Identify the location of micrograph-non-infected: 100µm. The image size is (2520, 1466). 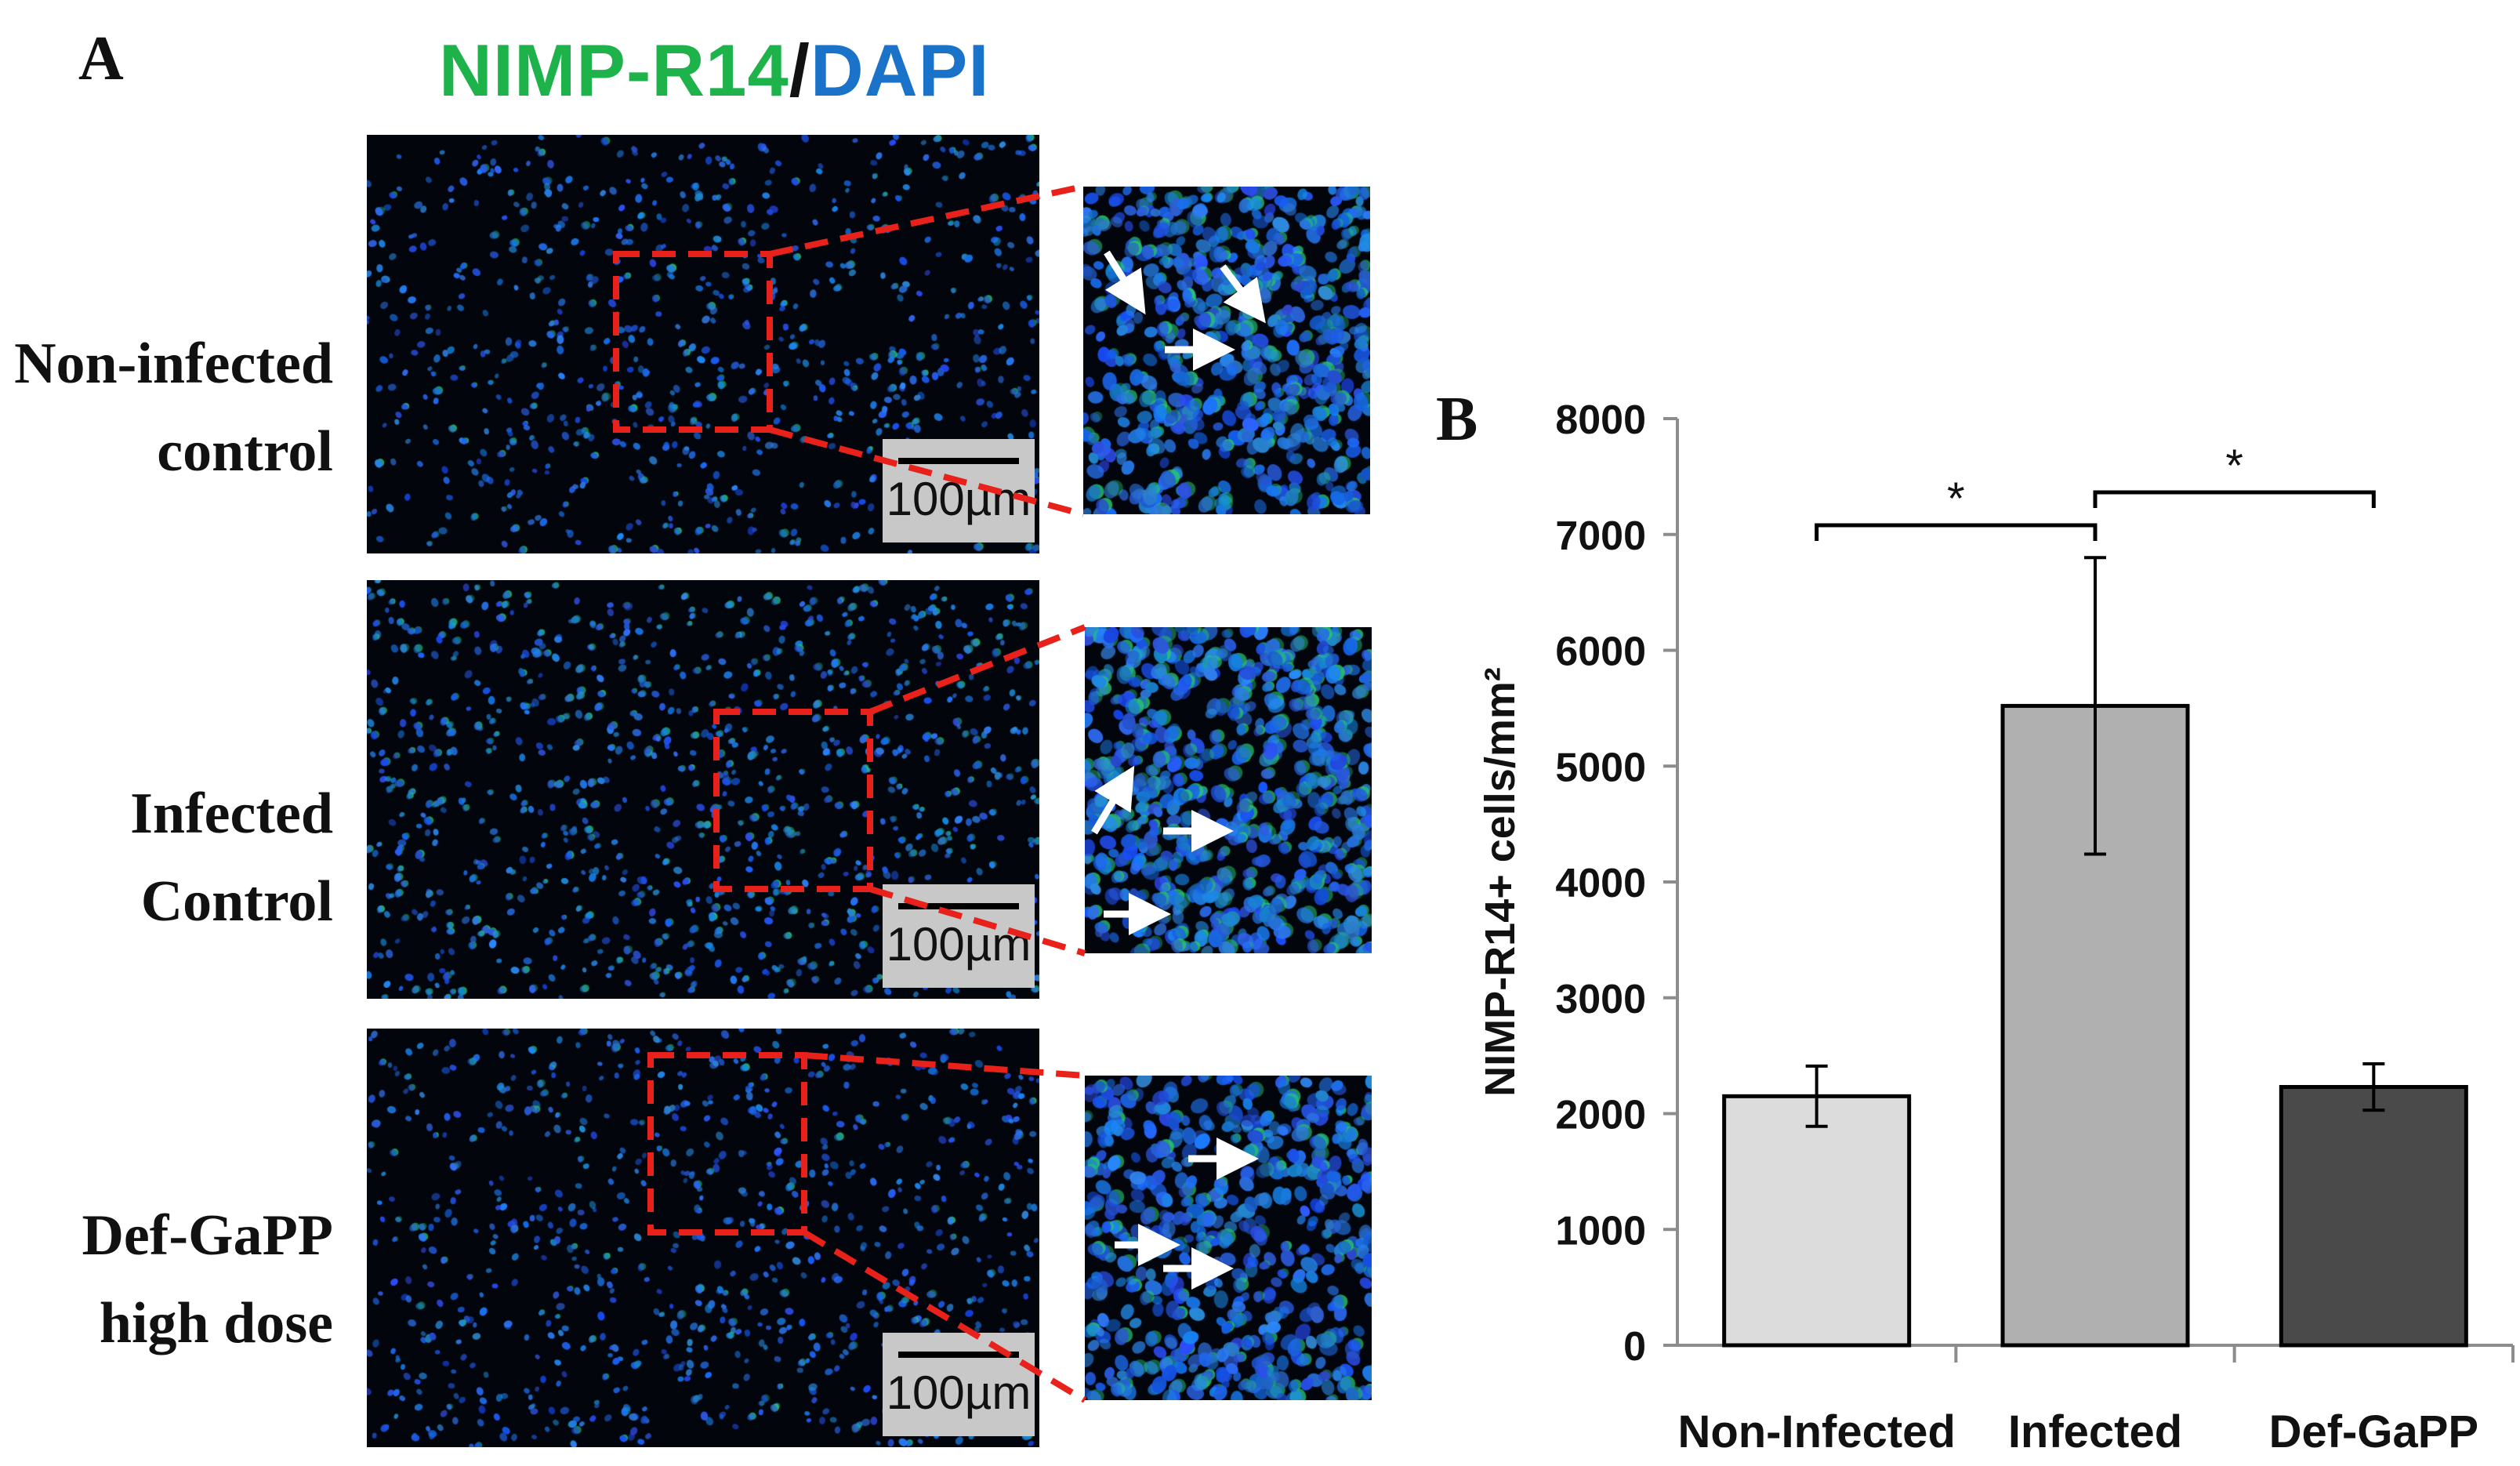
(703, 344).